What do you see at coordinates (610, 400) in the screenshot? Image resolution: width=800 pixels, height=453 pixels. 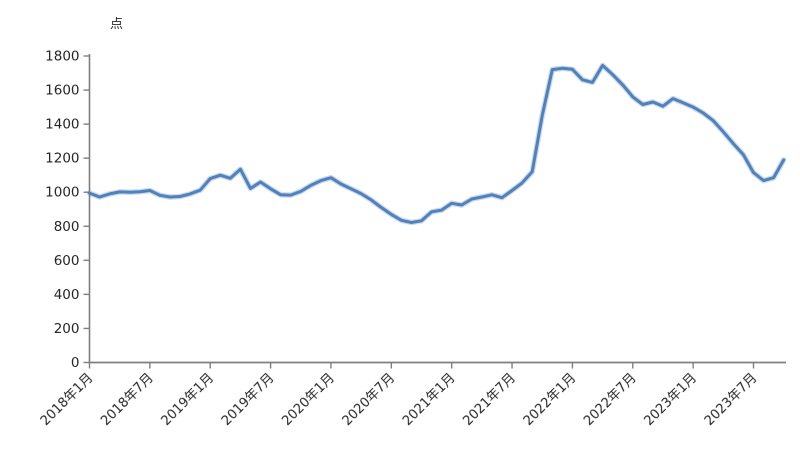 I see `x-tick-label: 2022年7月` at bounding box center [610, 400].